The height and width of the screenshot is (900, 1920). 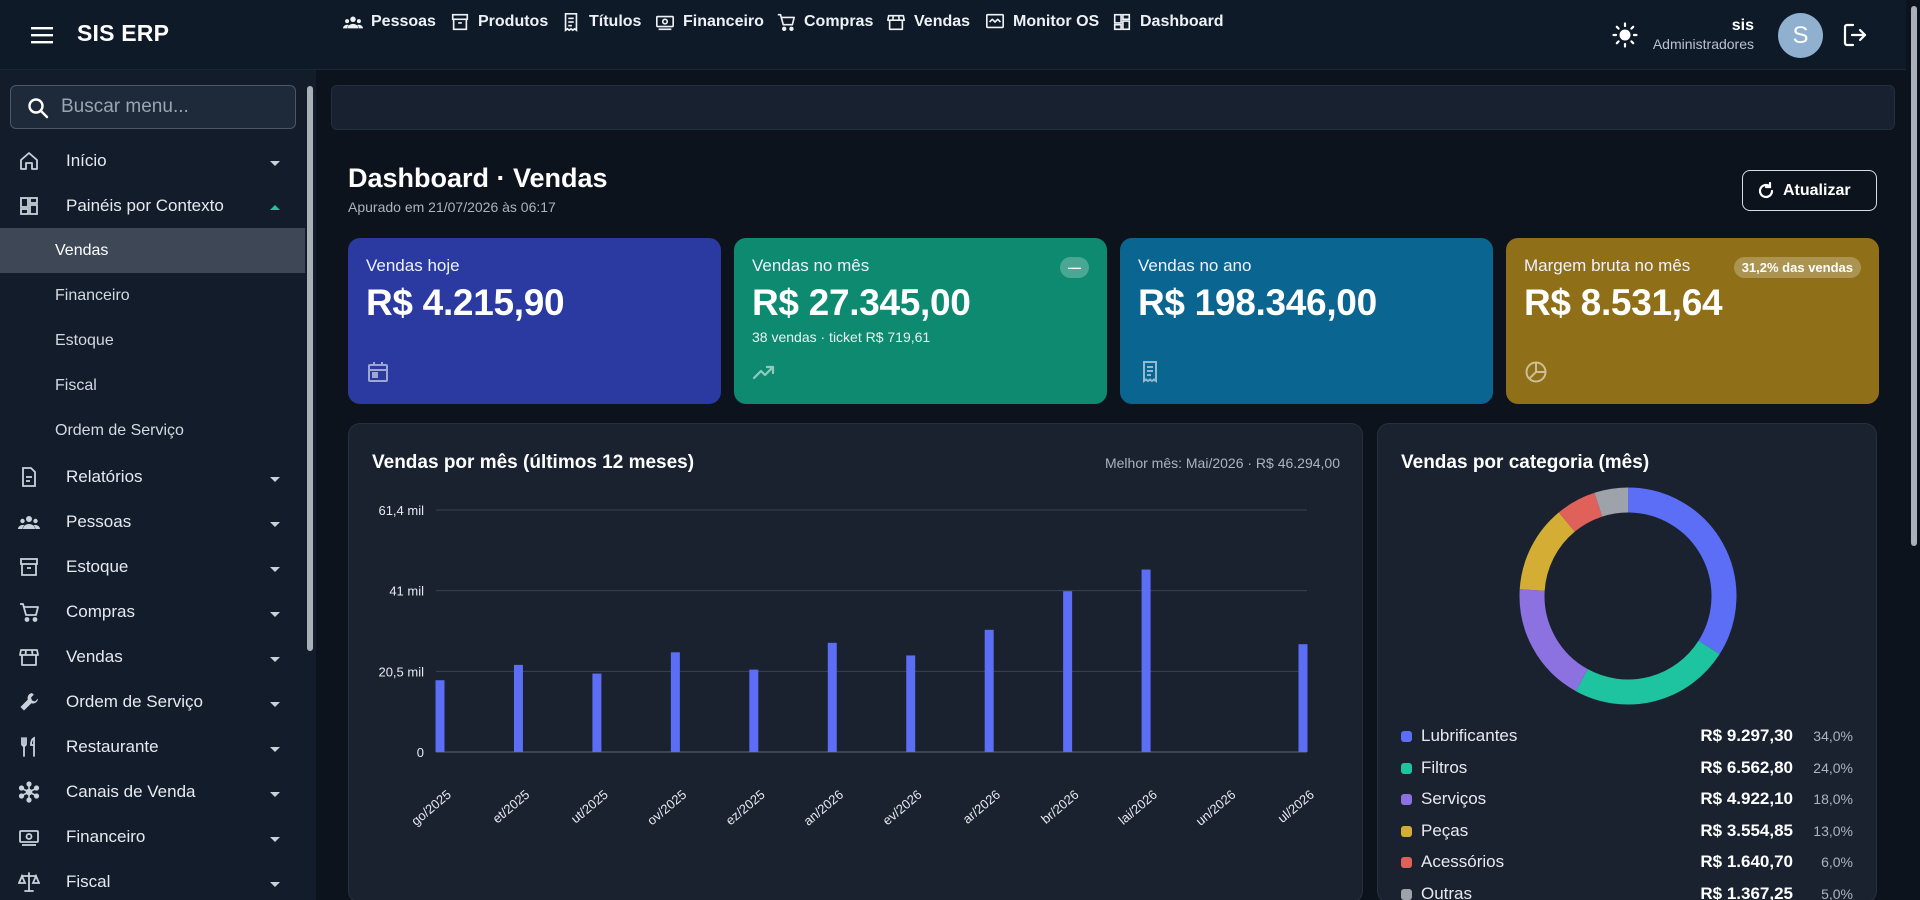 What do you see at coordinates (152, 836) in the screenshot?
I see `sidebar-item-financeiro: Financeiro` at bounding box center [152, 836].